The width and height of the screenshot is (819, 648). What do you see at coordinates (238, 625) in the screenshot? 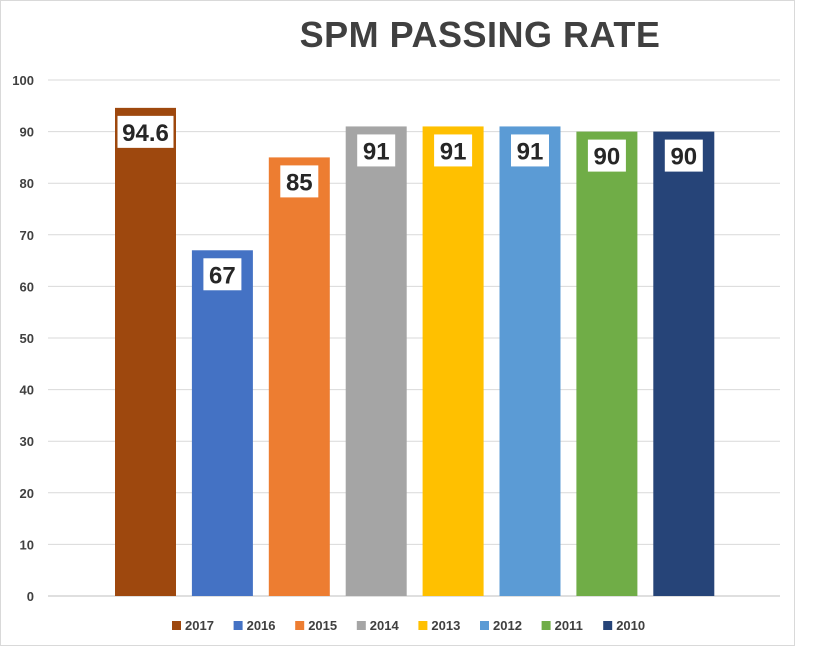
I see `legend-swatch-2016` at bounding box center [238, 625].